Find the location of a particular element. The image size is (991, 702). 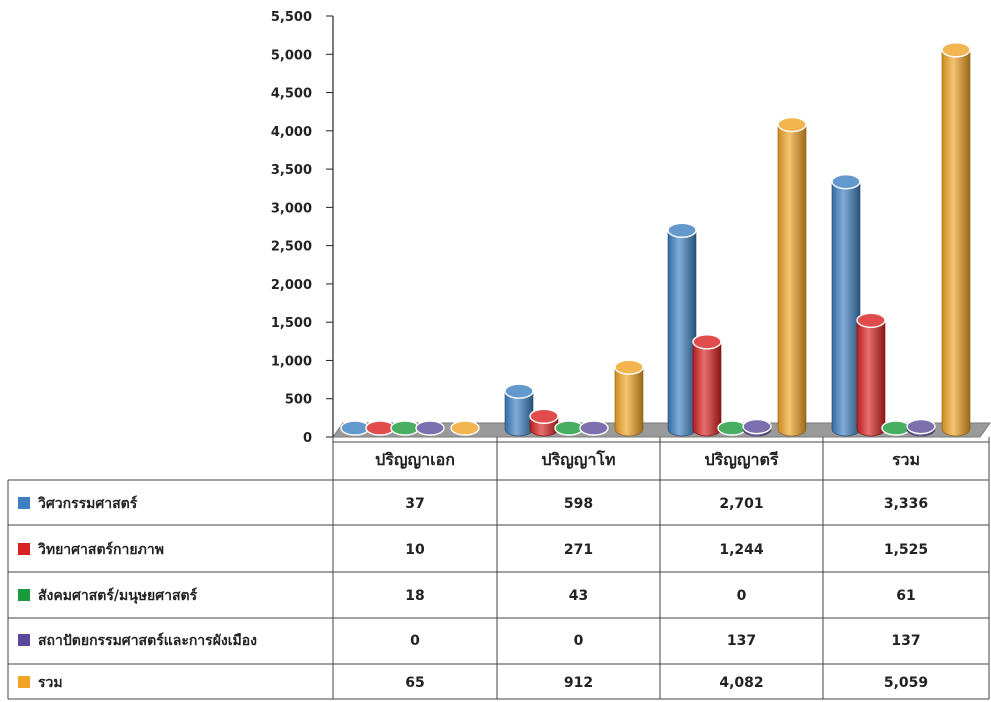

table-cell: 2,701 is located at coordinates (741, 504).